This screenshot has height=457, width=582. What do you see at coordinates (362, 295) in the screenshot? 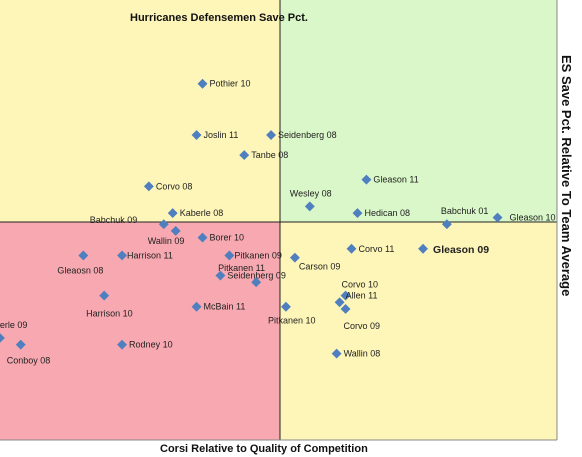
I see `data-point-label: Allen 11` at bounding box center [362, 295].